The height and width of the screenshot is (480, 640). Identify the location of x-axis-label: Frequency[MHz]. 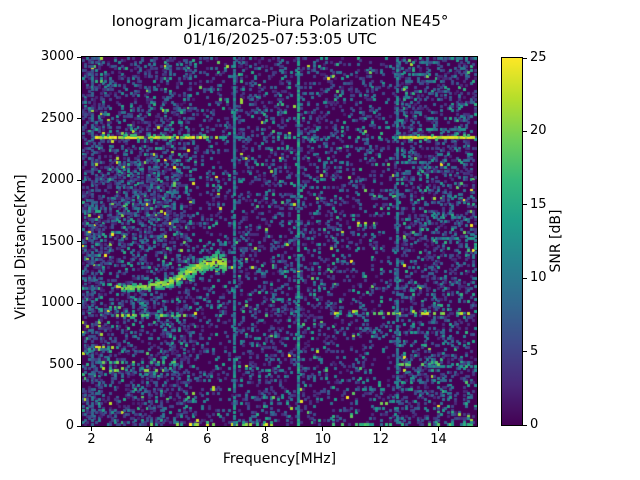
(279, 459).